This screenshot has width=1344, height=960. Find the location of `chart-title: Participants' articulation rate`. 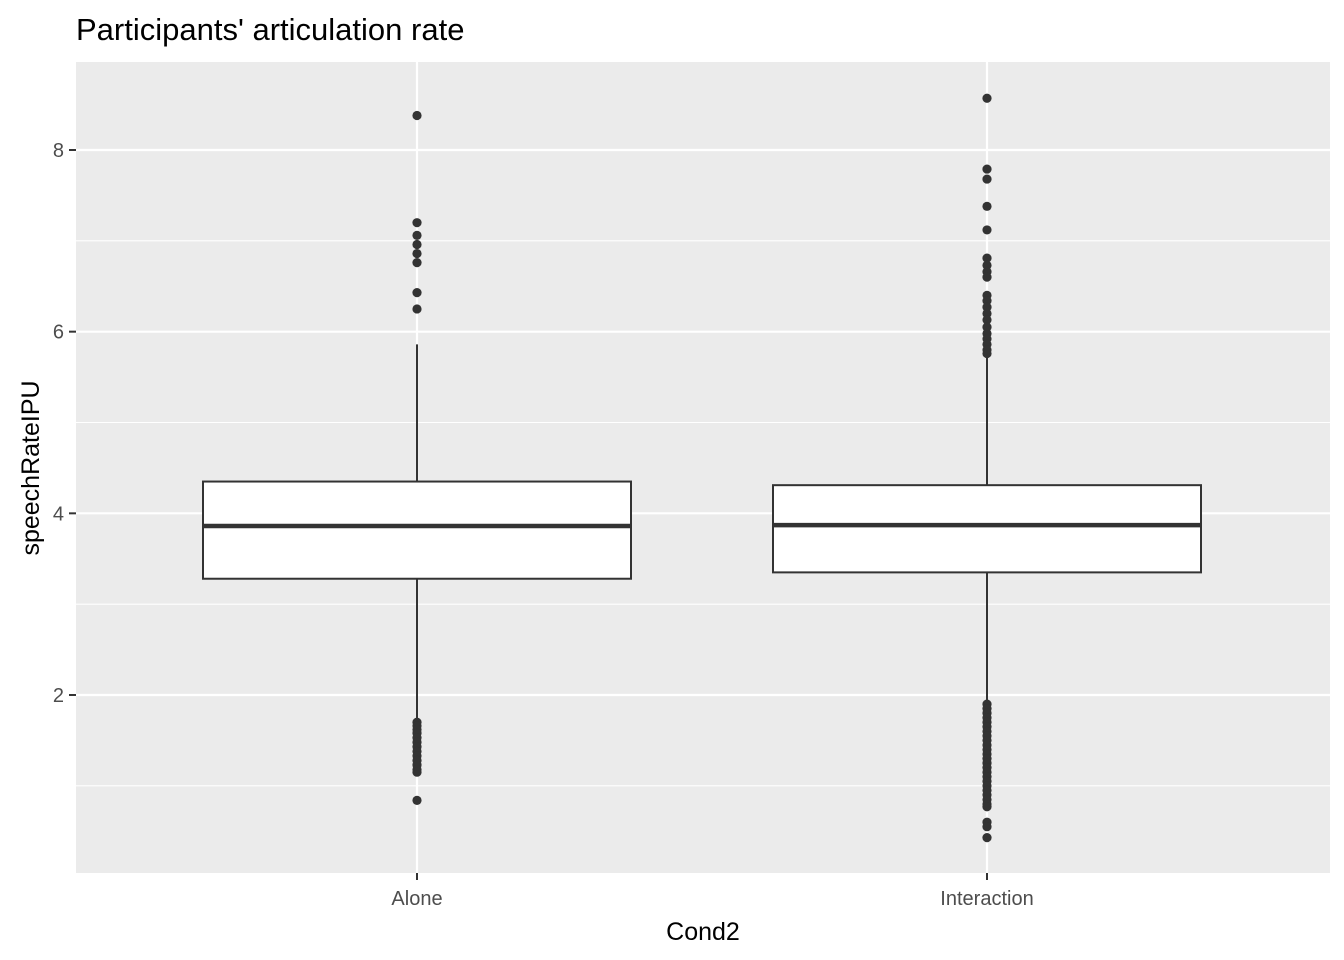

chart-title: Participants' articulation rate is located at coordinates (270, 29).